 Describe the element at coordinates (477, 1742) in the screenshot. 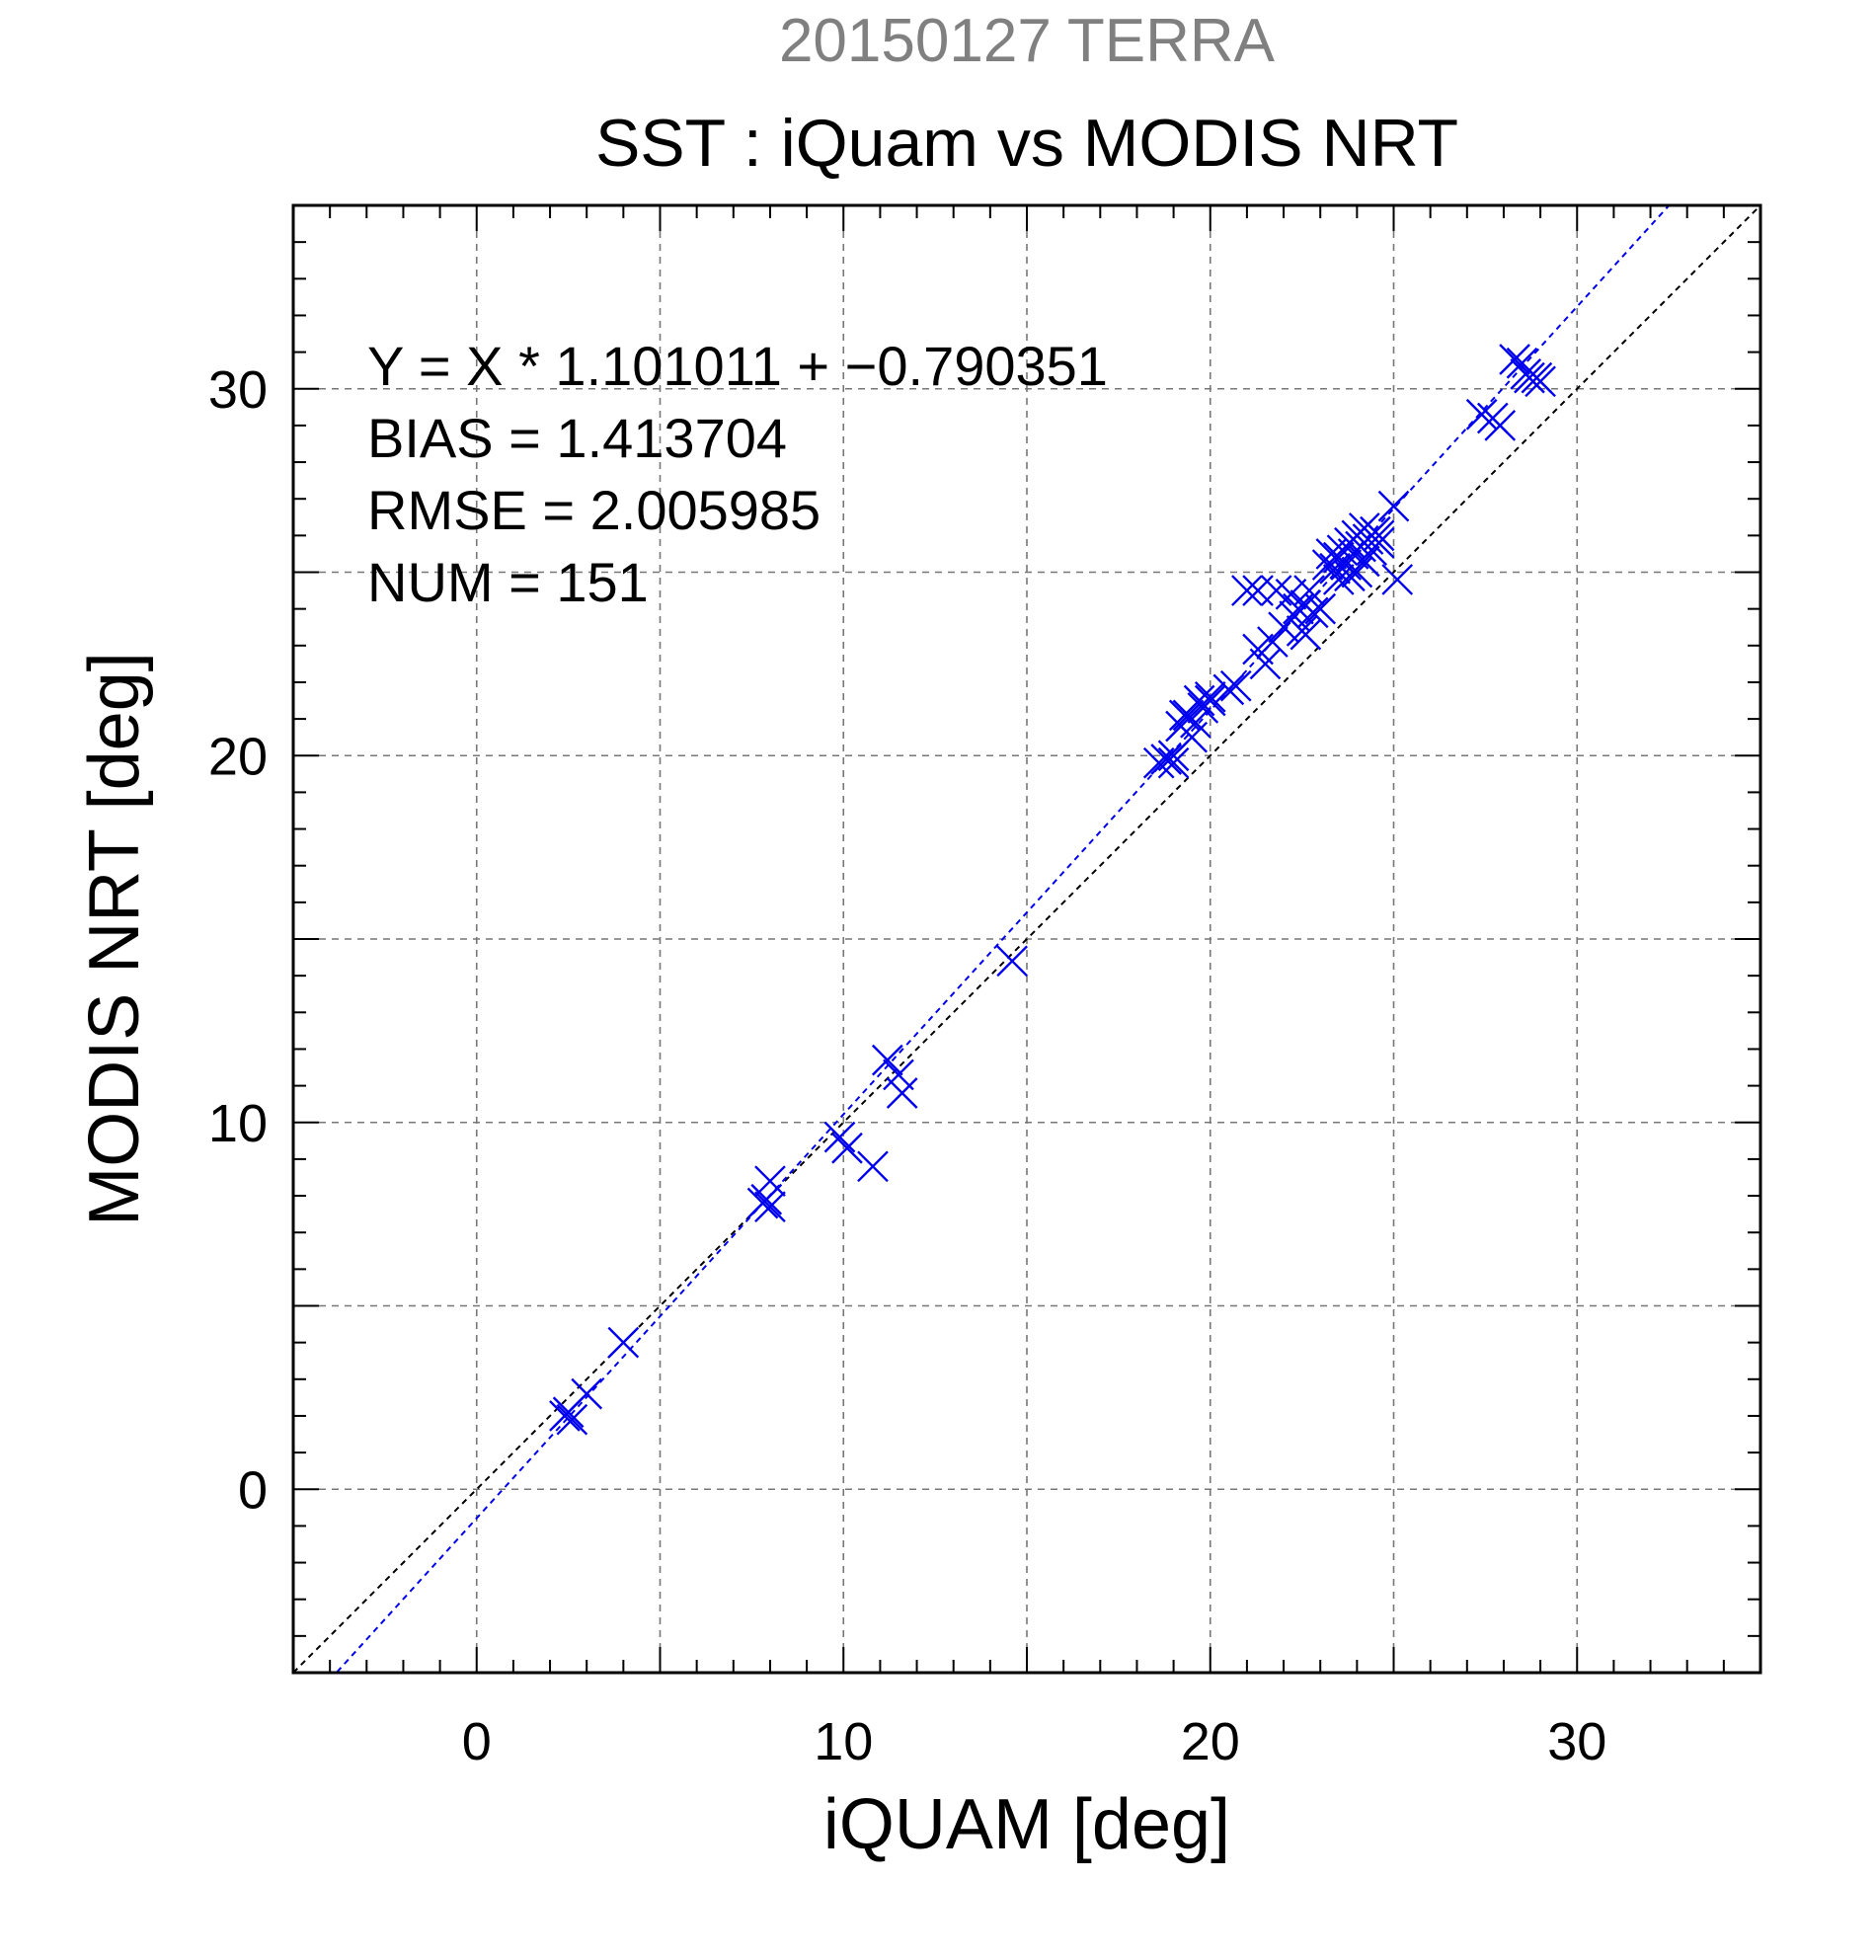

I see `x-tick-label: 0` at that location.